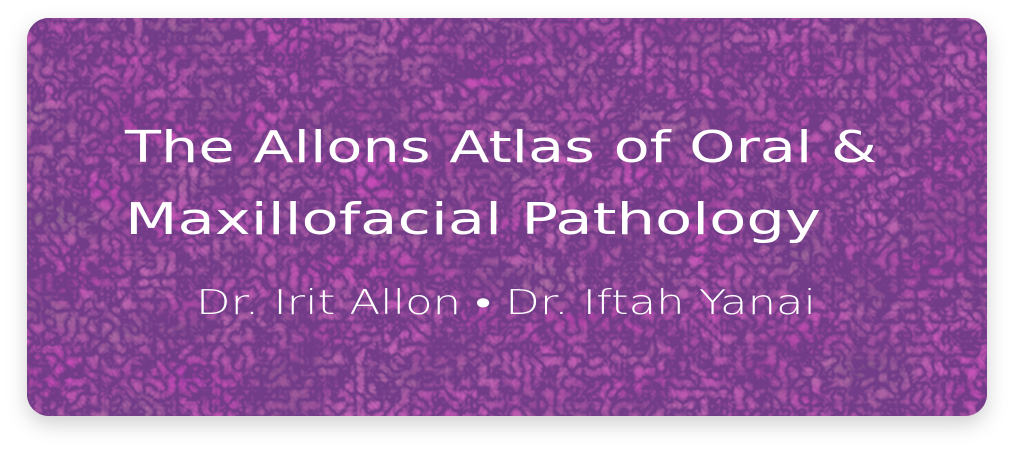 Image resolution: width=1014 pixels, height=453 pixels. Describe the element at coordinates (473, 219) in the screenshot. I see `title-line: Maxillofacial Pathology` at that location.